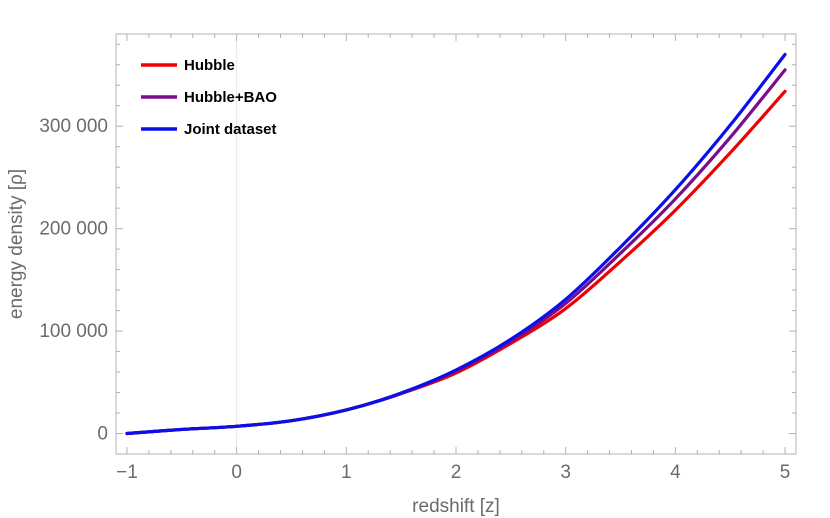 The height and width of the screenshot is (518, 830). What do you see at coordinates (230, 129) in the screenshot?
I see `legend-entry-label: Joint dataset` at bounding box center [230, 129].